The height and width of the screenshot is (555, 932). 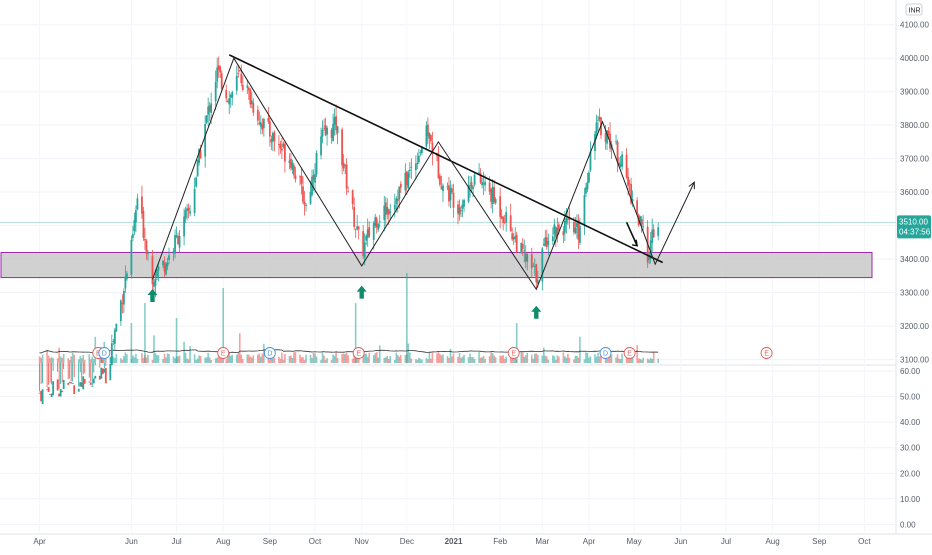 What do you see at coordinates (910, 448) in the screenshot?
I see `indicator-axis: 60.00 50.00 40.00 30.00 20.00 10.00 0.00` at bounding box center [910, 448].